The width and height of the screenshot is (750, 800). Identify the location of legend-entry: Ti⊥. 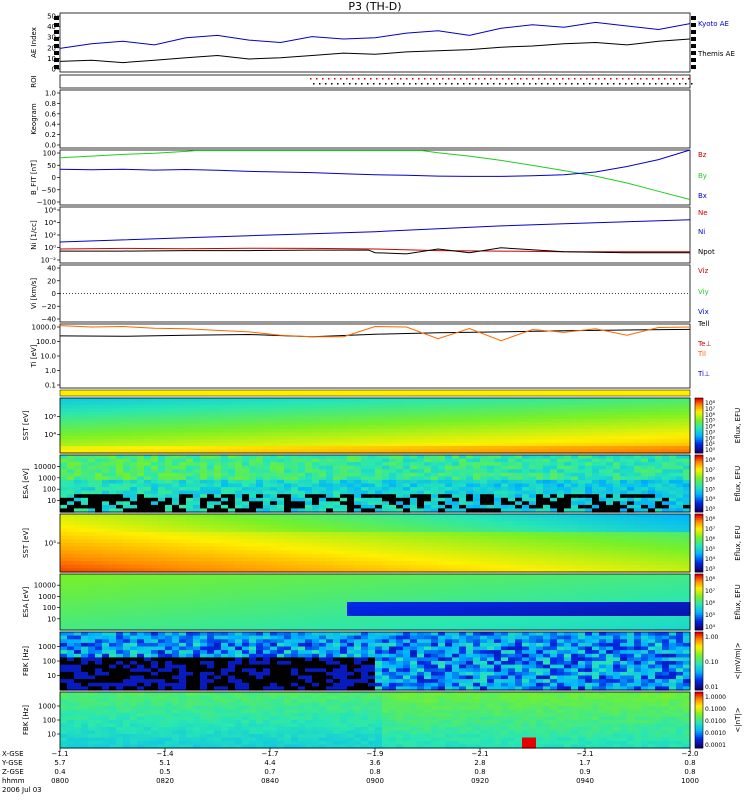
(703, 374).